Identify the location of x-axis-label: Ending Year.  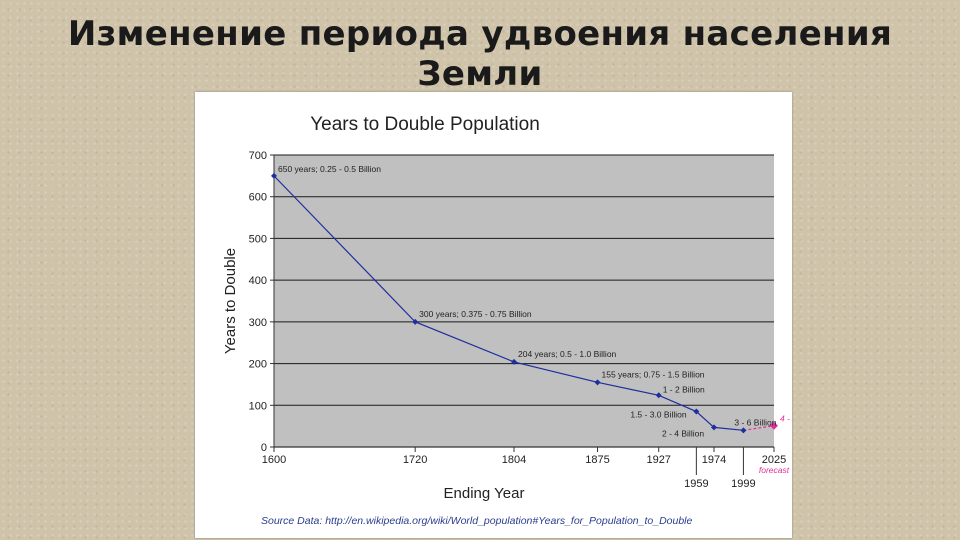
(484, 493).